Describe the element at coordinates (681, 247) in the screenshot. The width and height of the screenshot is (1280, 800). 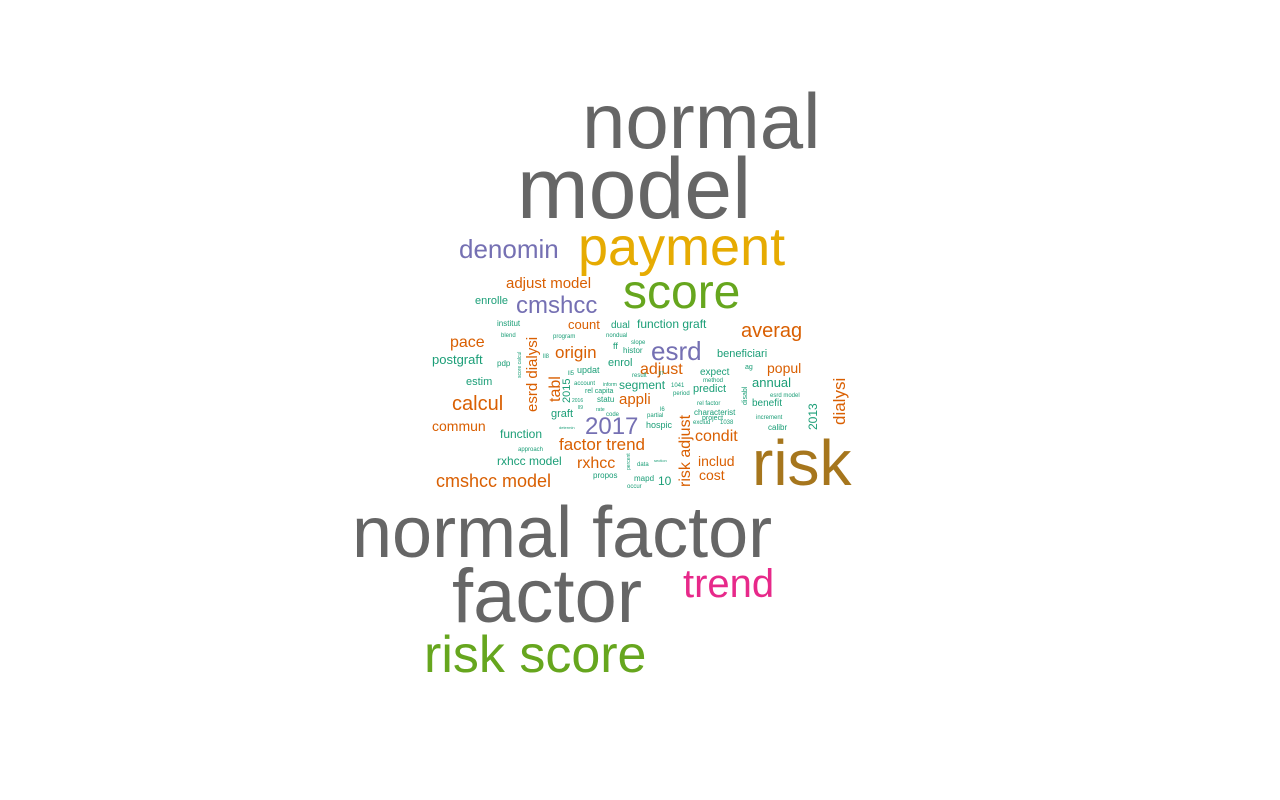
I see `word-payment: payment` at that location.